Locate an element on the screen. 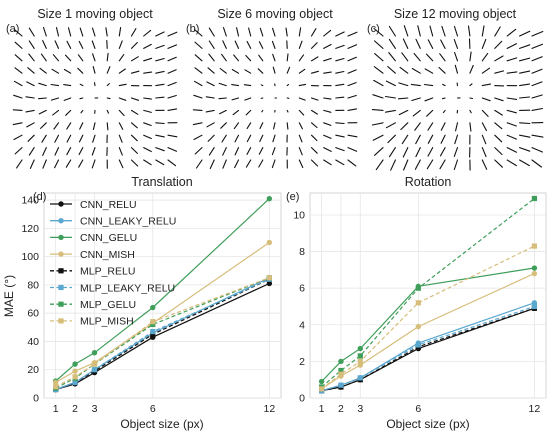  y-tick-label: 8 is located at coordinates (302, 252).